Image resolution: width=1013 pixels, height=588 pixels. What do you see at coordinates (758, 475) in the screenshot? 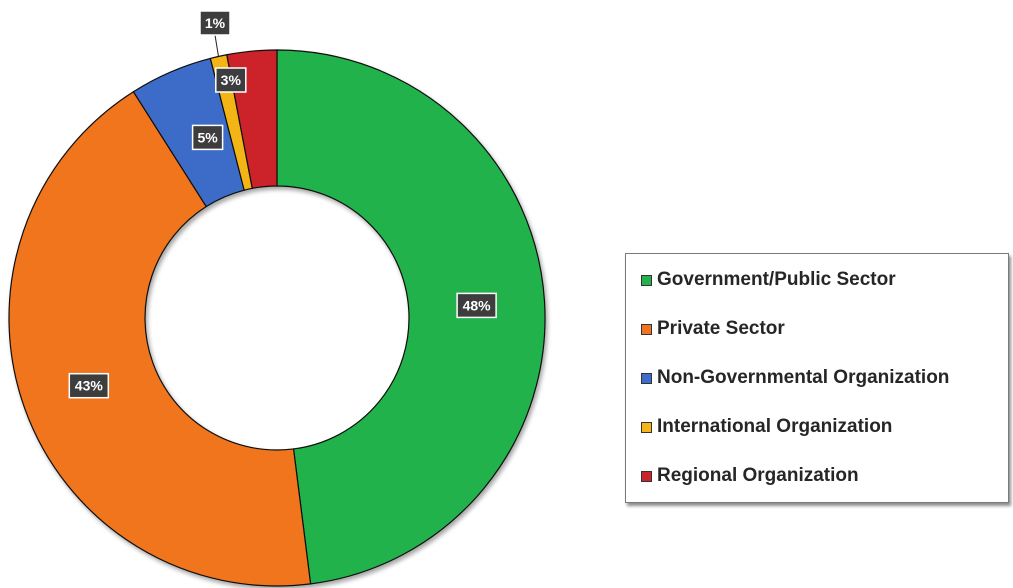
I see `legend-label-regional: Regional Organization` at bounding box center [758, 475].